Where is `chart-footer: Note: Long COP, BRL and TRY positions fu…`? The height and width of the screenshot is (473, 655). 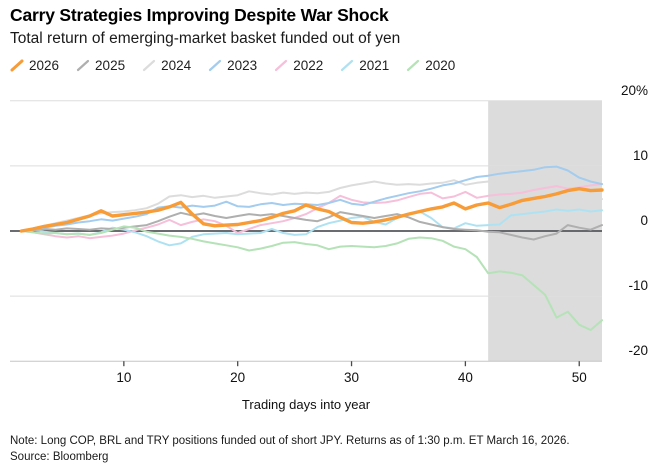
chart-footer: Note: Long COP, BRL and TRY positions fu… is located at coordinates (290, 449).